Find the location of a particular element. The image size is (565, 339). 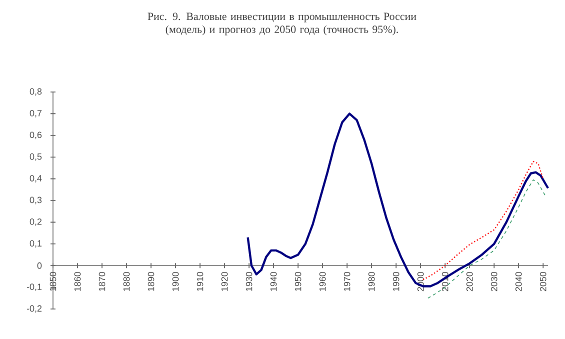

y-tick-label: 0,7 is located at coordinates (36, 114).